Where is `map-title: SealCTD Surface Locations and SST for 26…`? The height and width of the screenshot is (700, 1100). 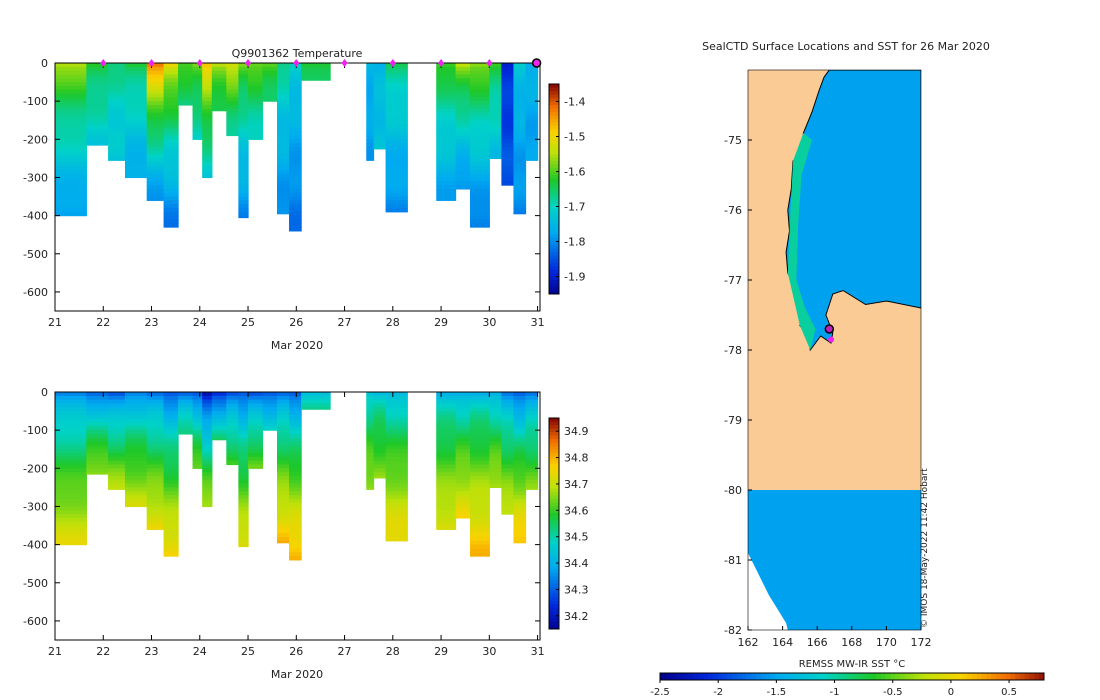 map-title: SealCTD Surface Locations and SST for 26… is located at coordinates (846, 46).